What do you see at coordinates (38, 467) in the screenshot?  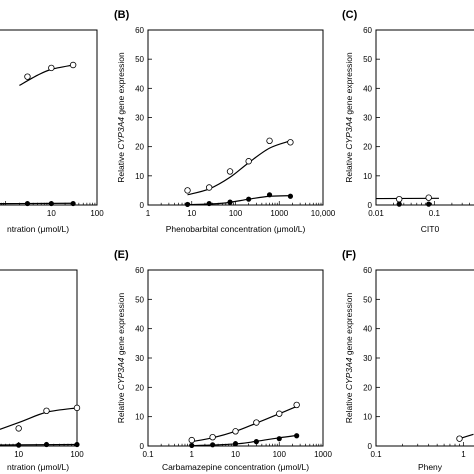 I see `x-axis-label: ntration (μmol/L)` at bounding box center [38, 467].